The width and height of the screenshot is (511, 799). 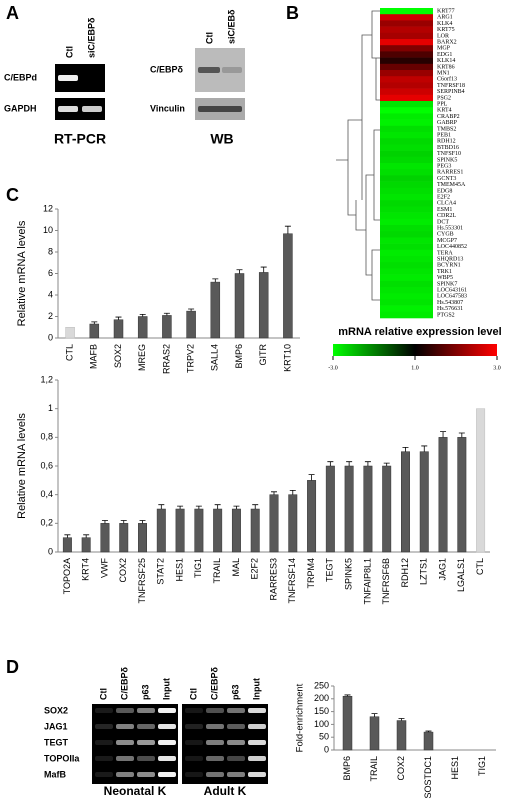 What do you see at coordinates (447, 79) in the screenshot?
I see `gene-label: C6orf13` at bounding box center [447, 79].